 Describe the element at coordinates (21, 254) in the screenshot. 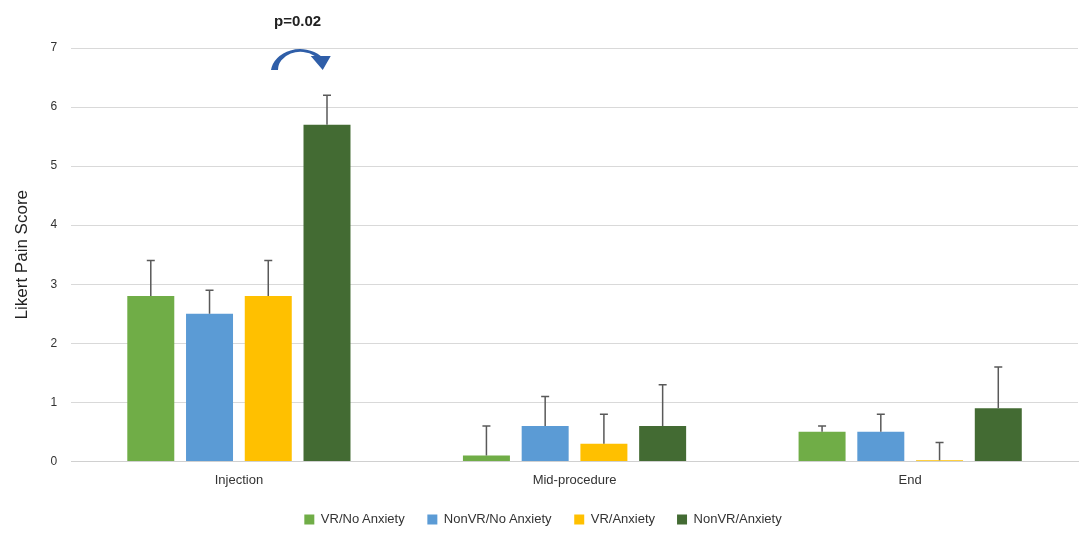

I see `y-axis-title: Likert Pain Score` at that location.